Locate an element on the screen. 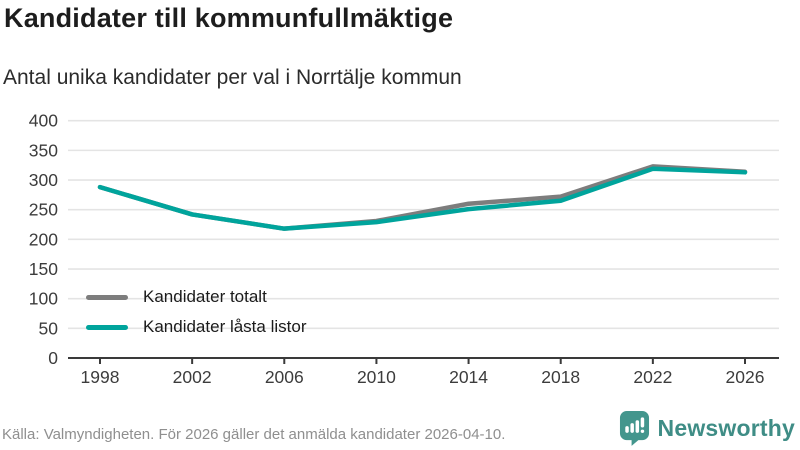 Image resolution: width=800 pixels, height=450 pixels. y-axis-label: 200 is located at coordinates (43, 239).